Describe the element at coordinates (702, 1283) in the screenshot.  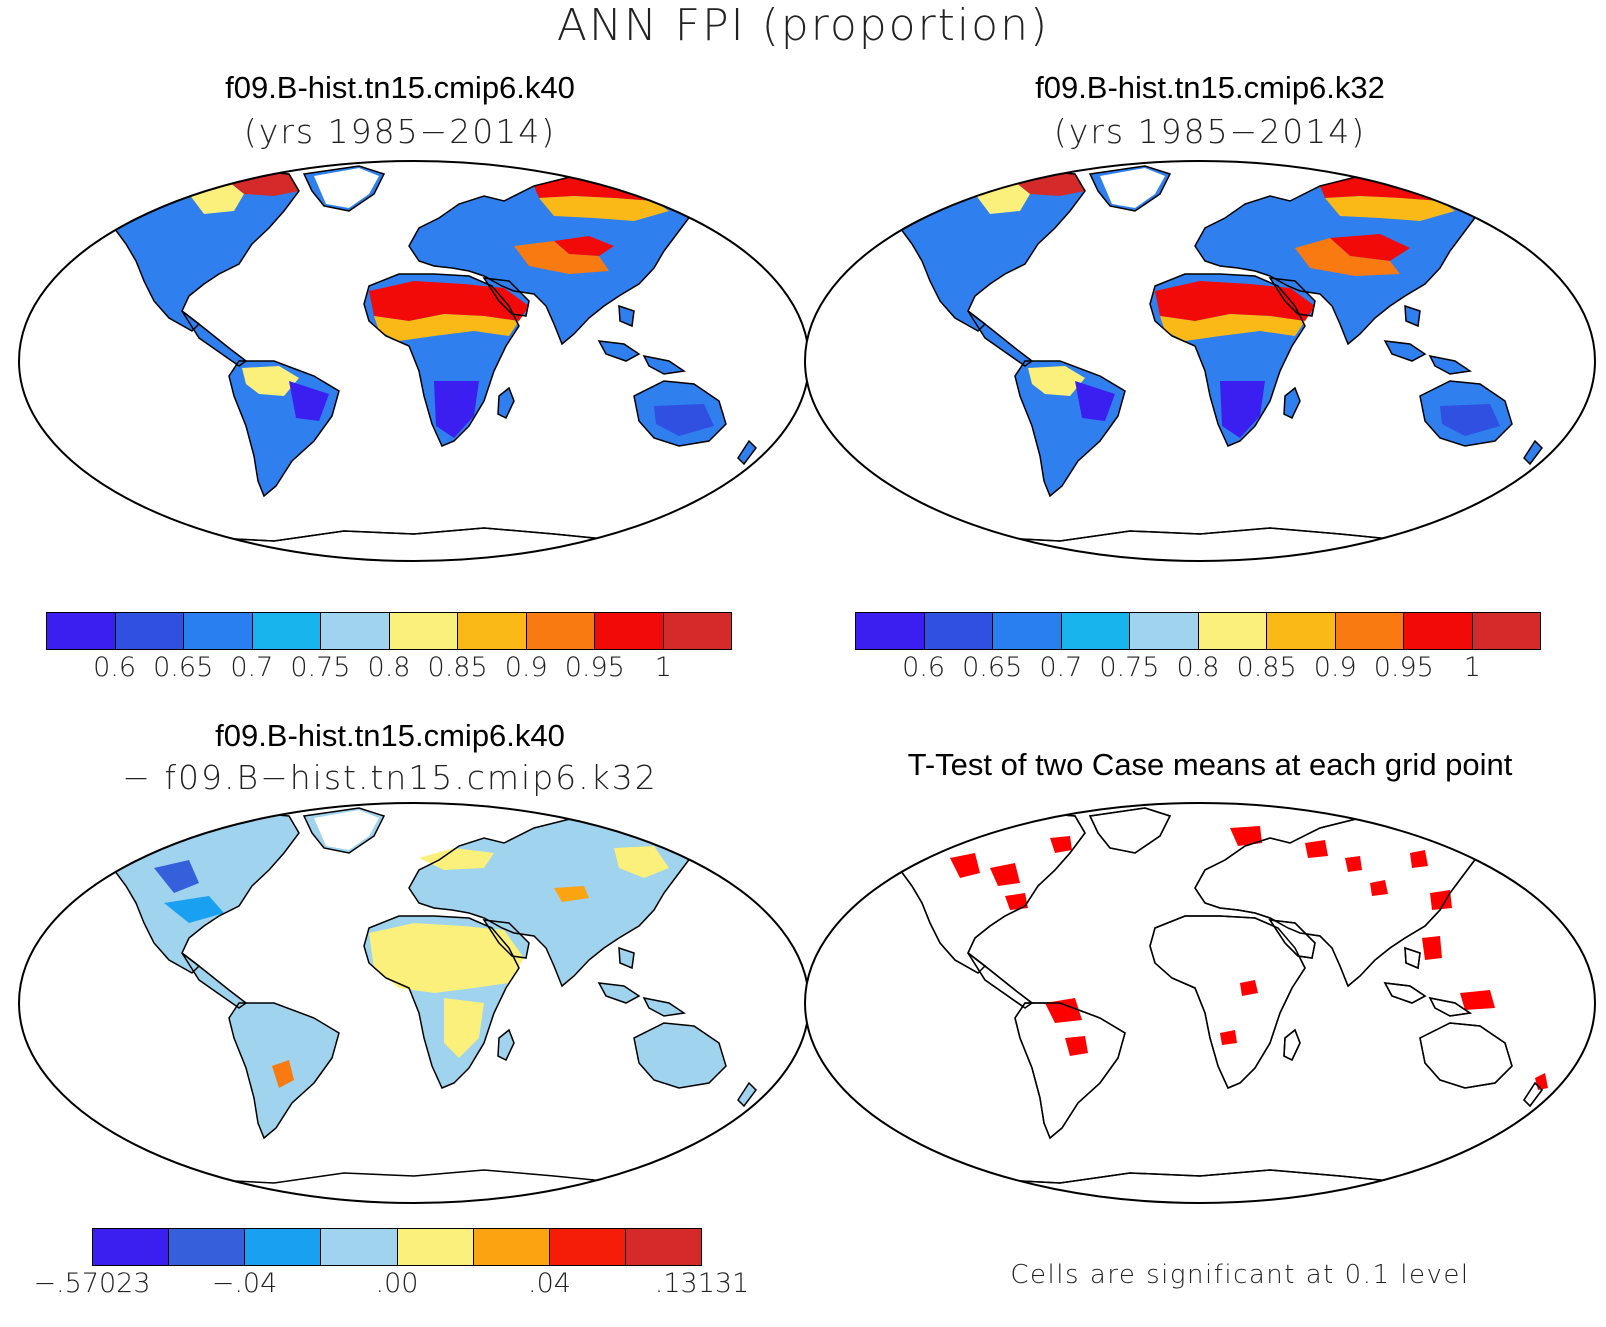
I see `colorbar-tick-label: .13131` at that location.